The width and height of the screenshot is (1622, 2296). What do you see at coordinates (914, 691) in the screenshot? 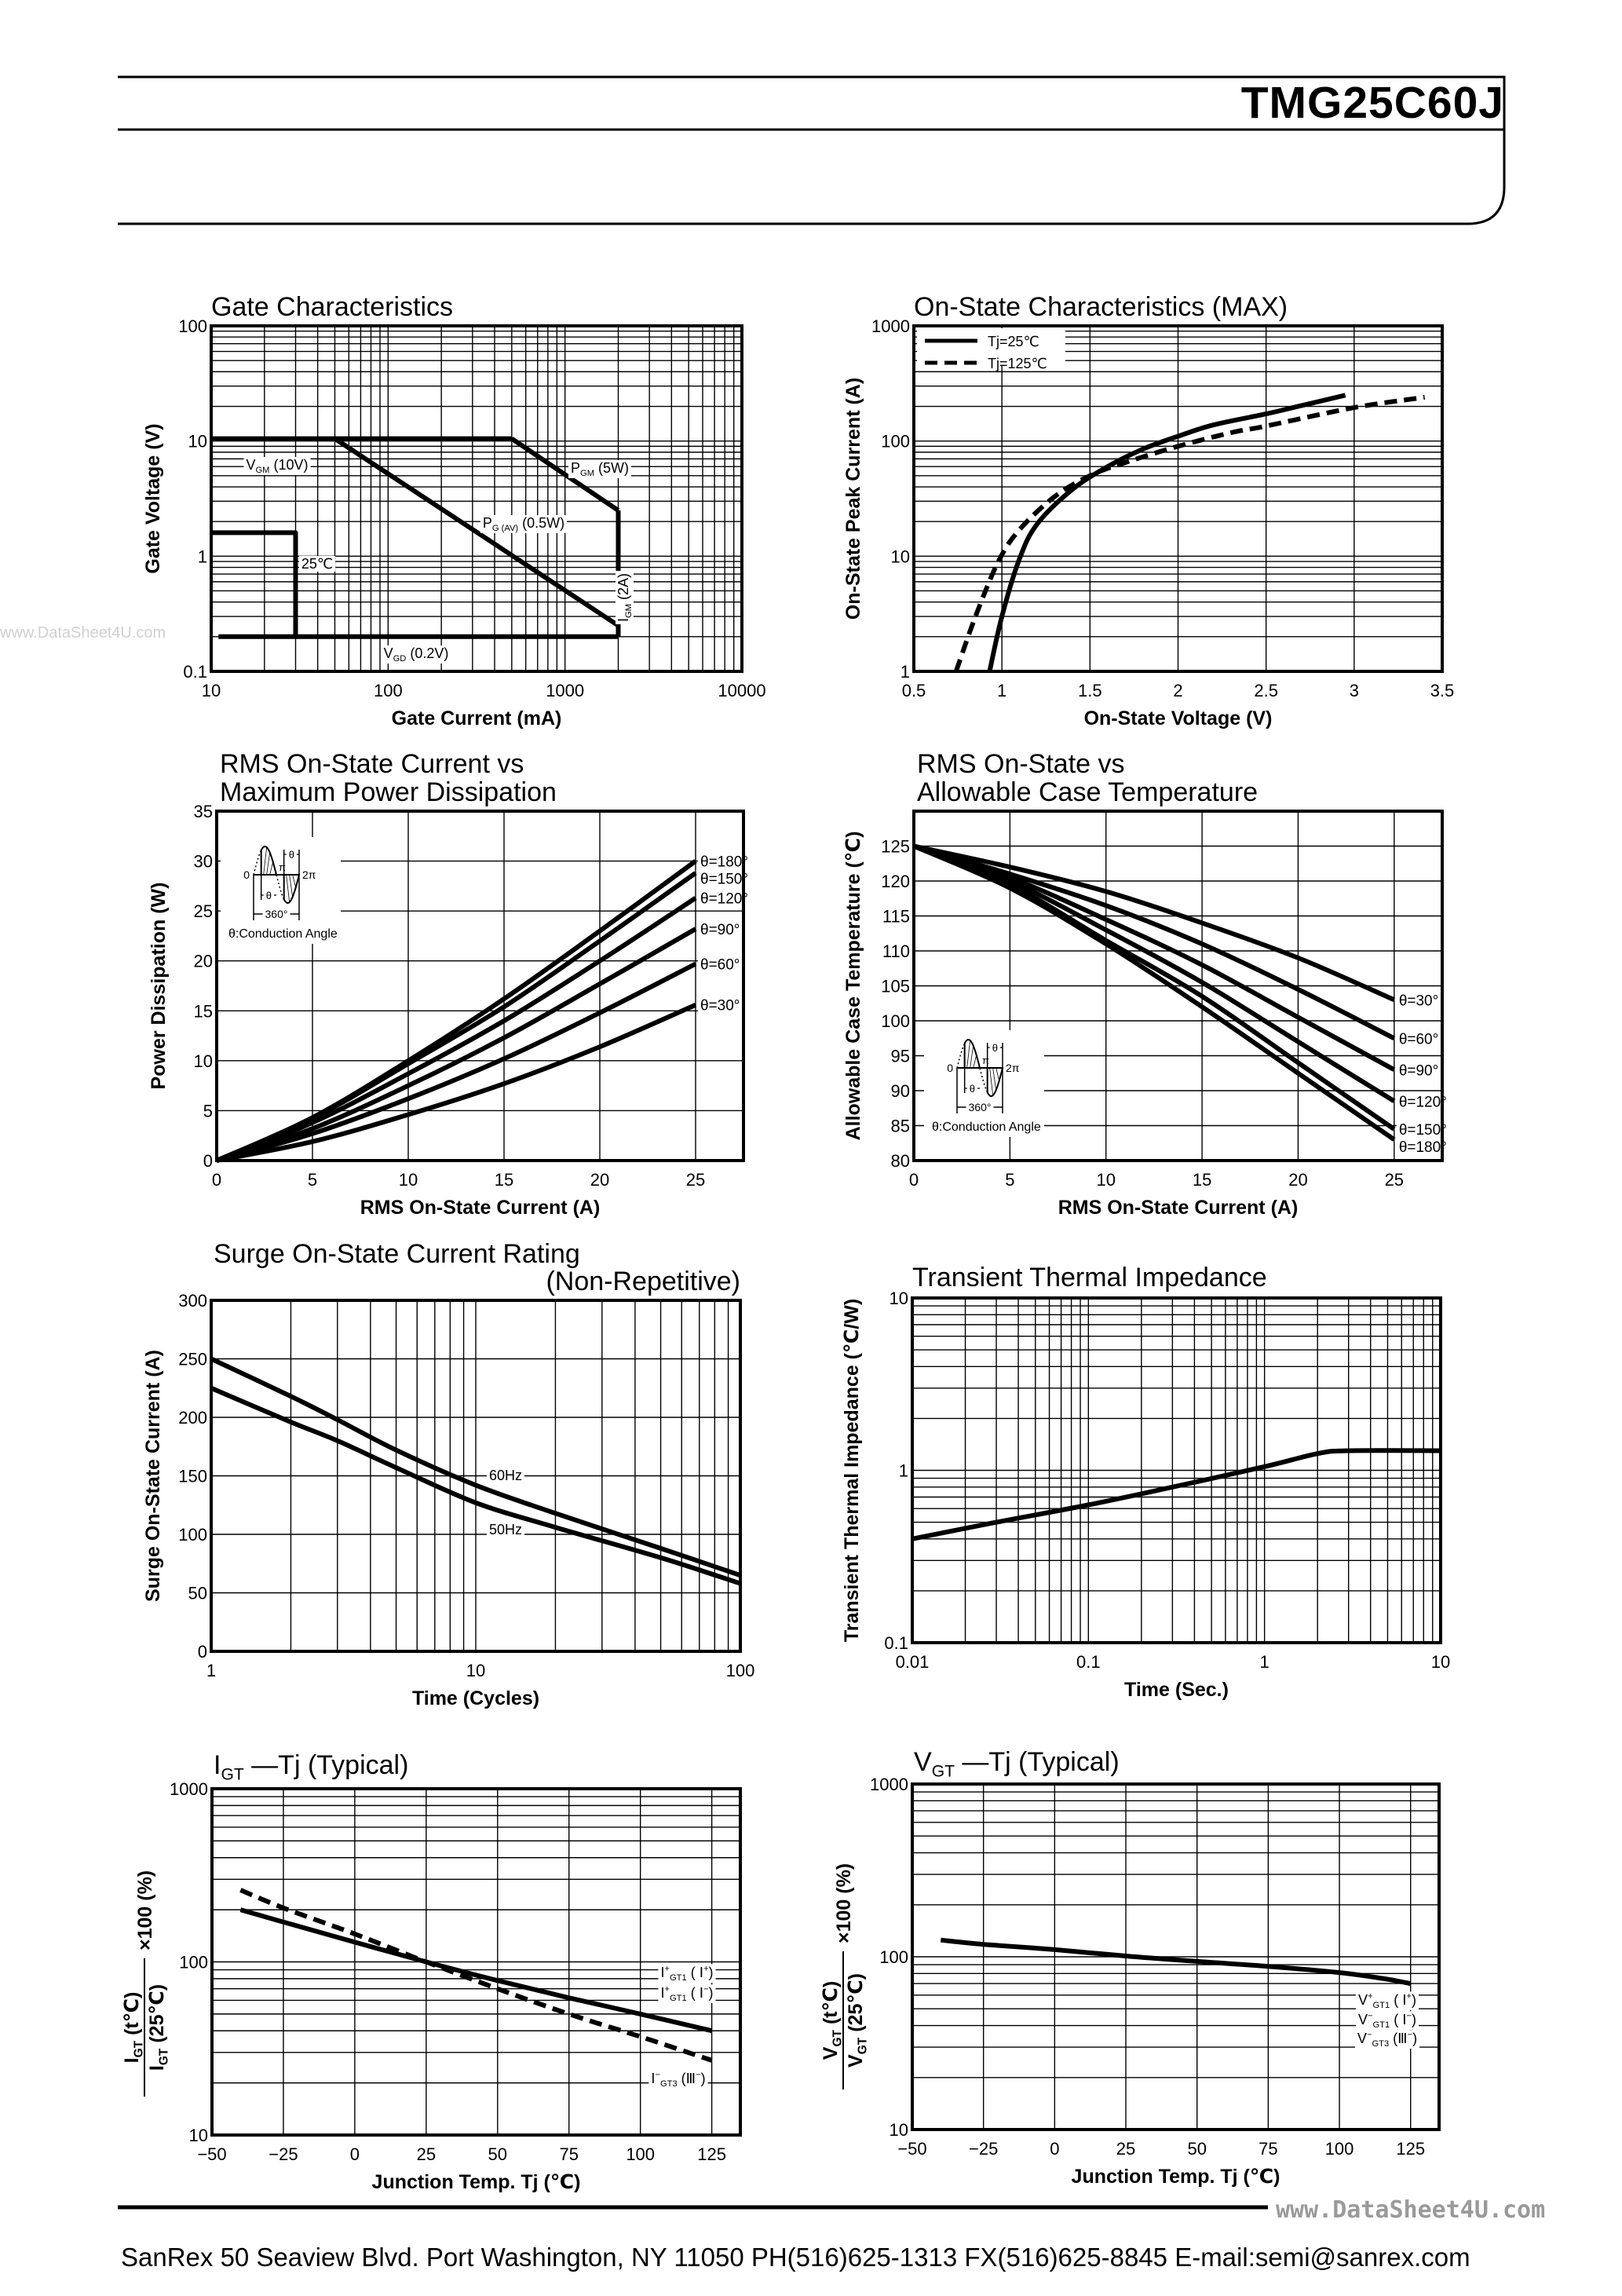
I see `x-tick-label: 0.5` at bounding box center [914, 691].